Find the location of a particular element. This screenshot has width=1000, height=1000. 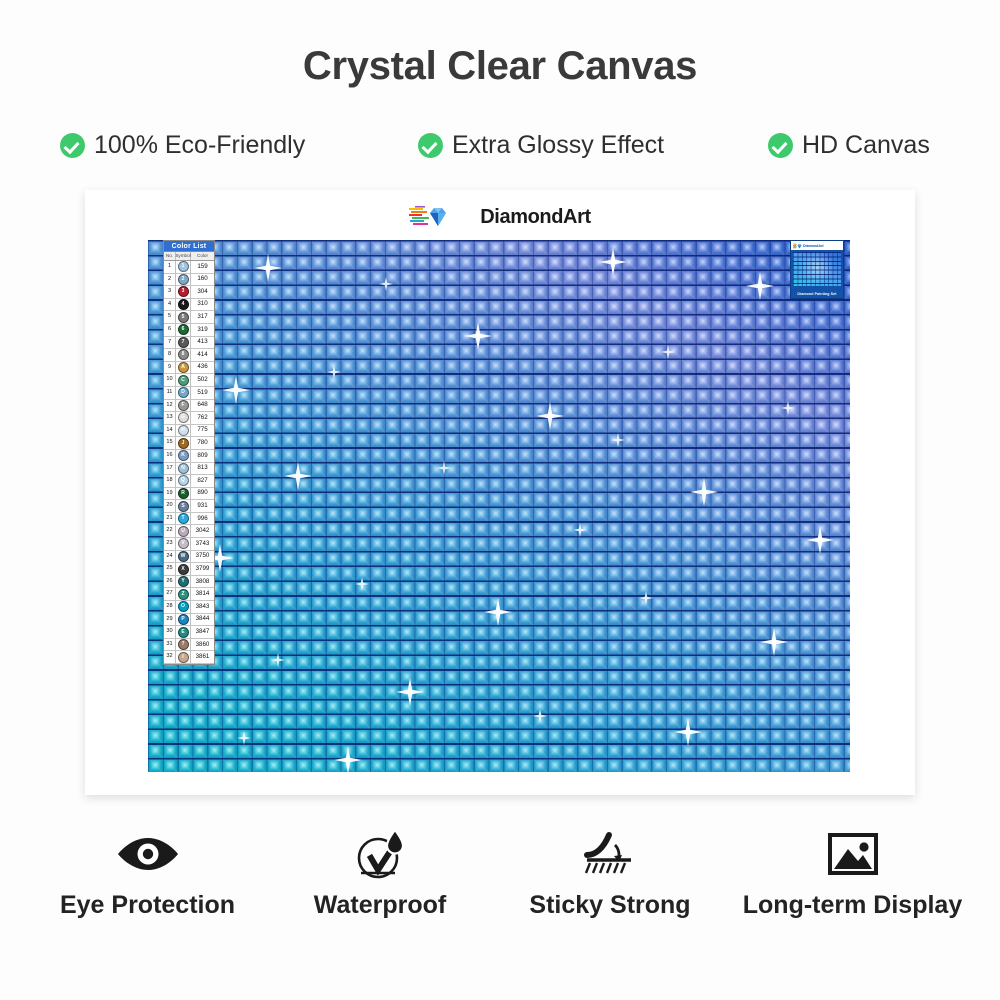

cell-no: 1 is located at coordinates (170, 267).